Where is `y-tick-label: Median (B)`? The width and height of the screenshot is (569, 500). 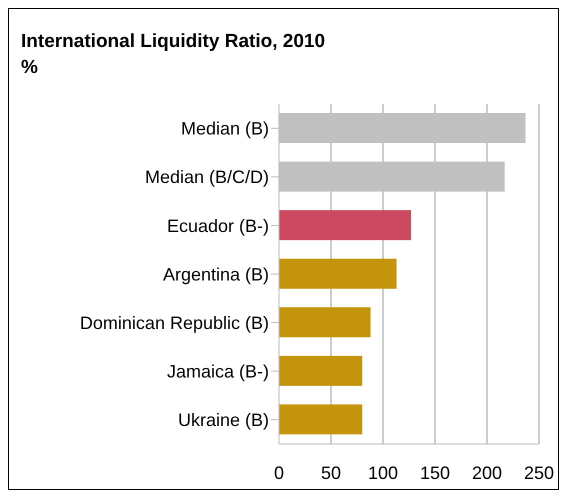
y-tick-label: Median (B) is located at coordinates (224, 128).